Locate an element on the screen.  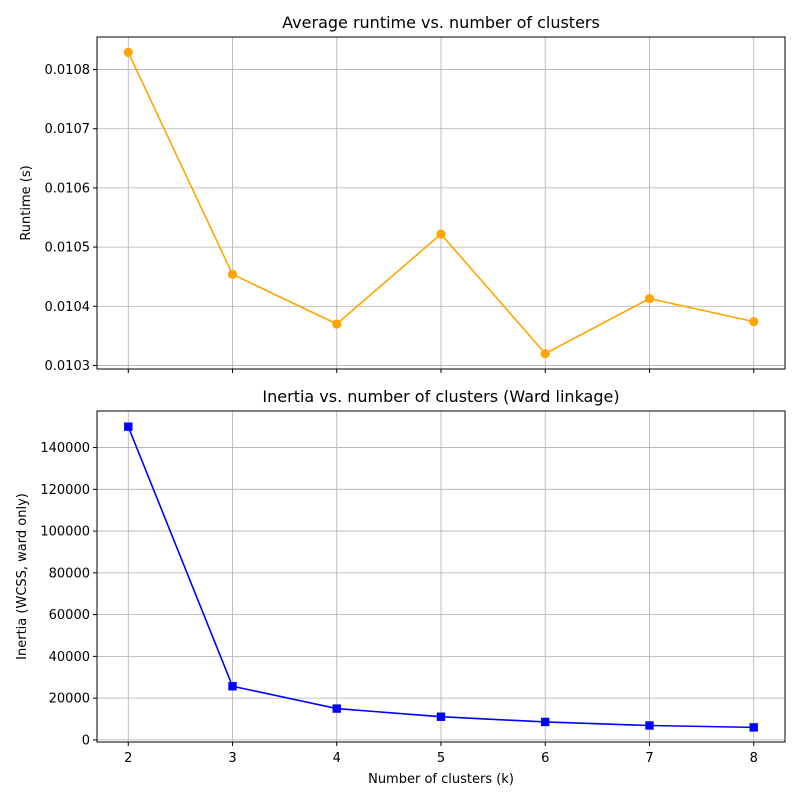
inertia-ytick-label: 120000 is located at coordinates (65, 490).